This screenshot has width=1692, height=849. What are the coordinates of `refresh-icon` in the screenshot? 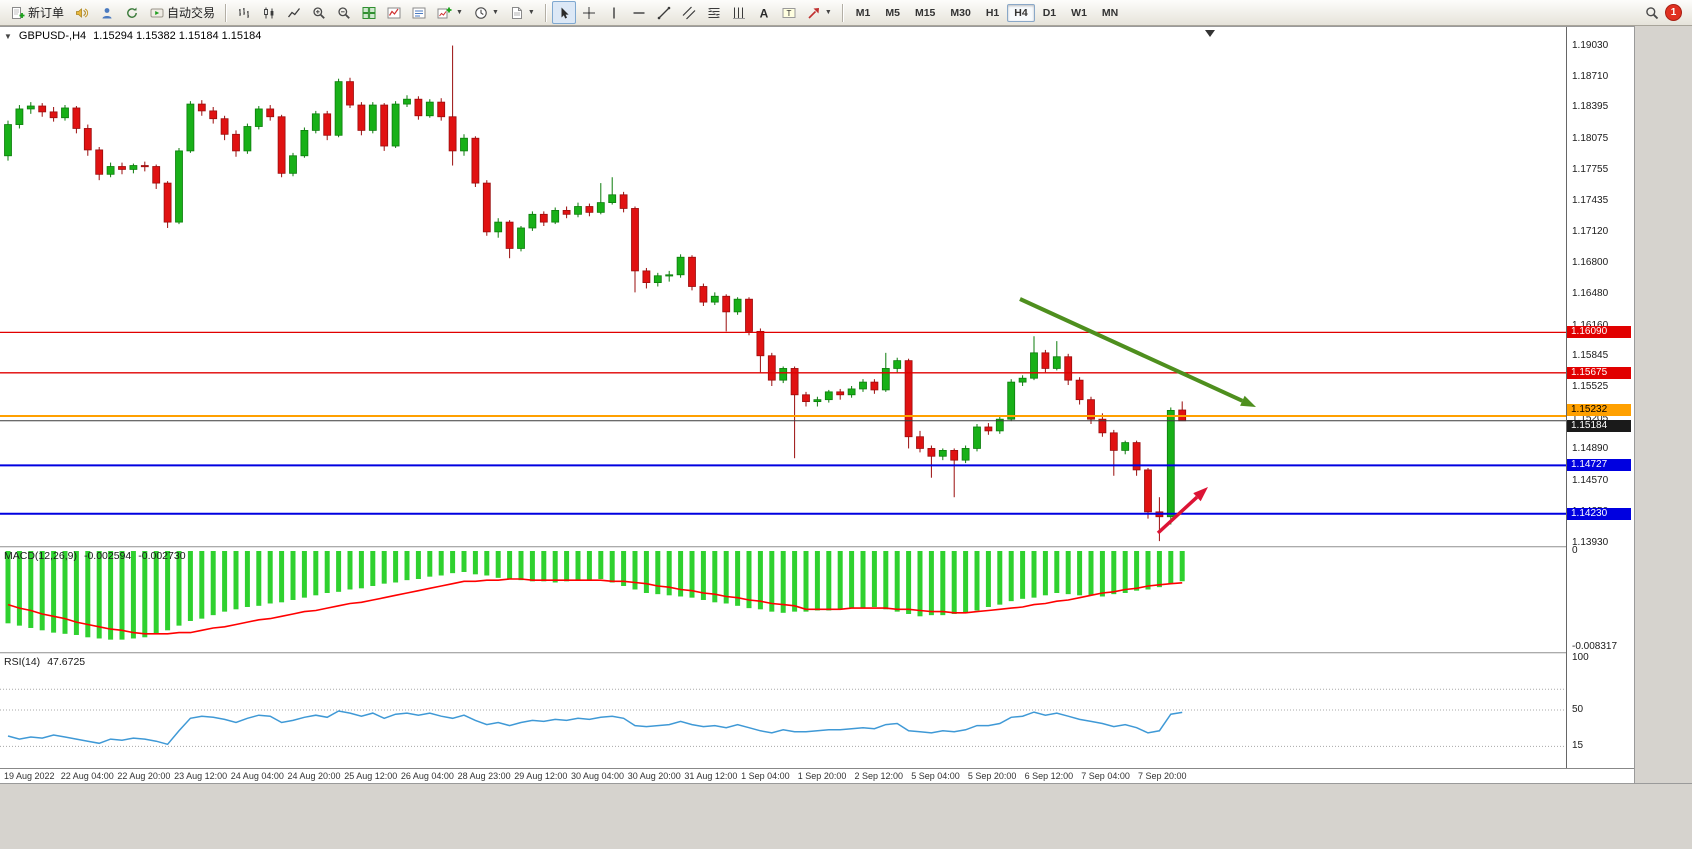 It's located at (132, 13).